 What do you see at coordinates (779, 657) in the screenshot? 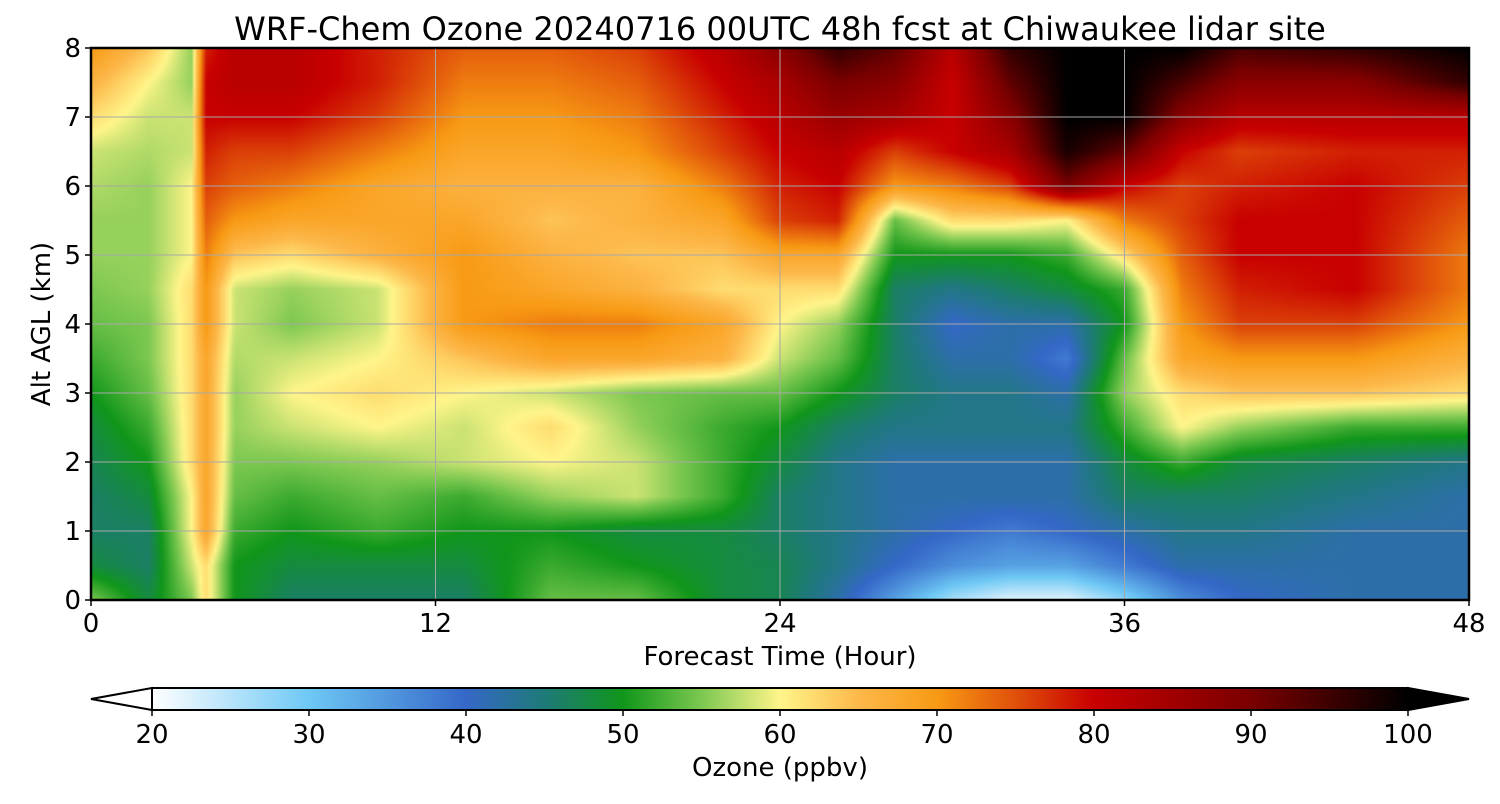
I see `x-axis-label: Forecast Time (Hour)` at bounding box center [779, 657].